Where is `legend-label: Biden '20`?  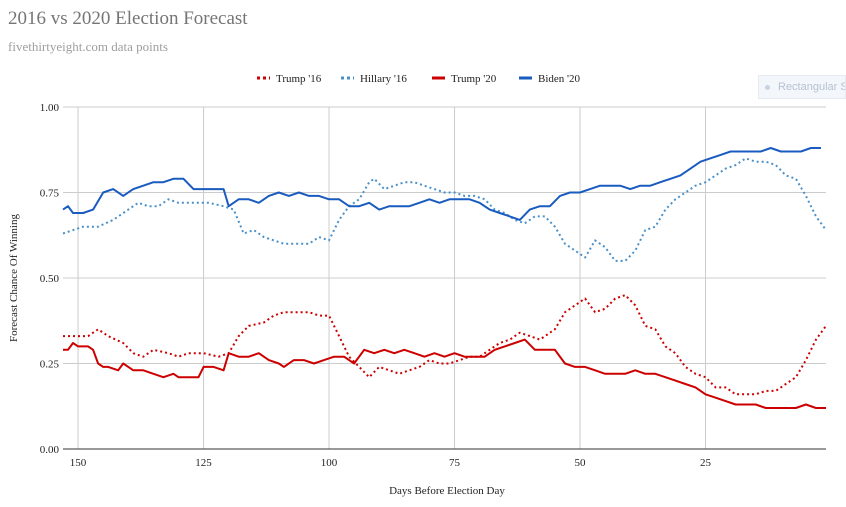
legend-label: Biden '20 is located at coordinates (559, 79).